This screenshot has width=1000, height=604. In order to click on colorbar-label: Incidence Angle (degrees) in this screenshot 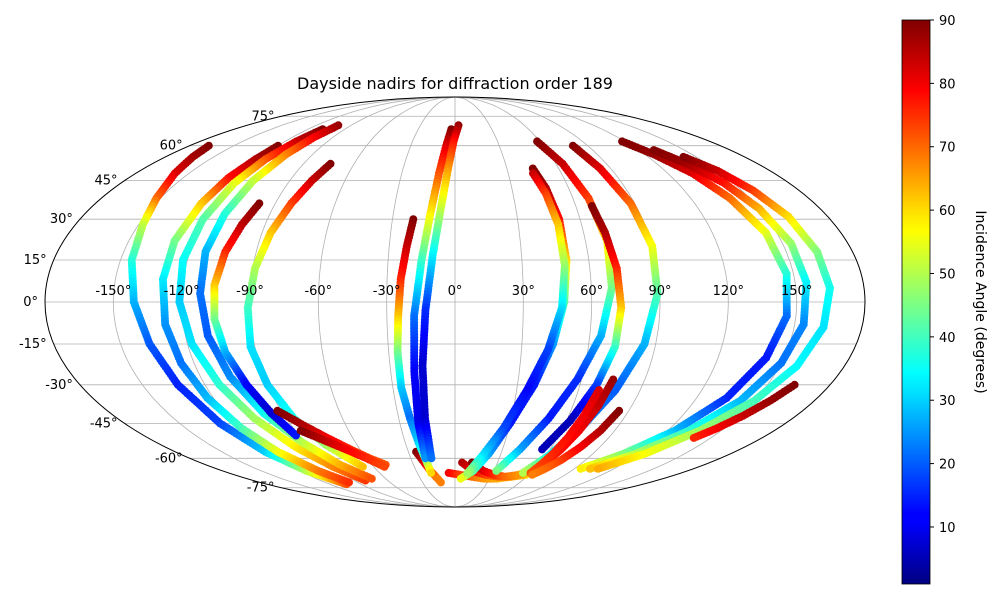, I will do `click(980, 301)`.